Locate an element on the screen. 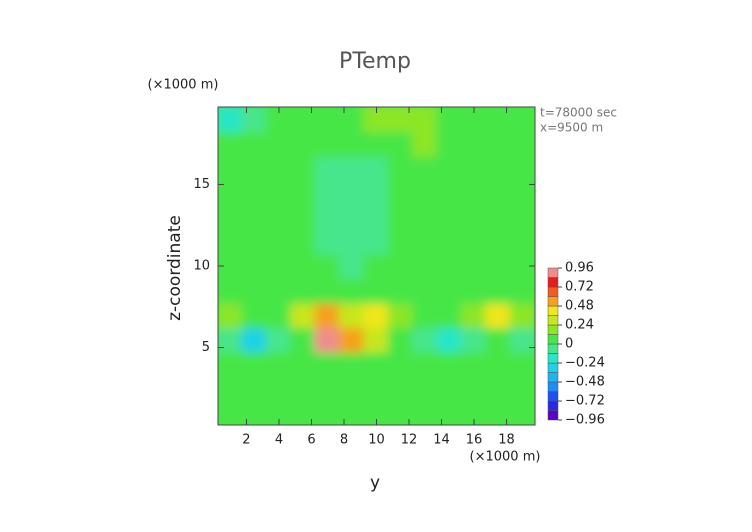  x-tick-label: 6 is located at coordinates (311, 440).